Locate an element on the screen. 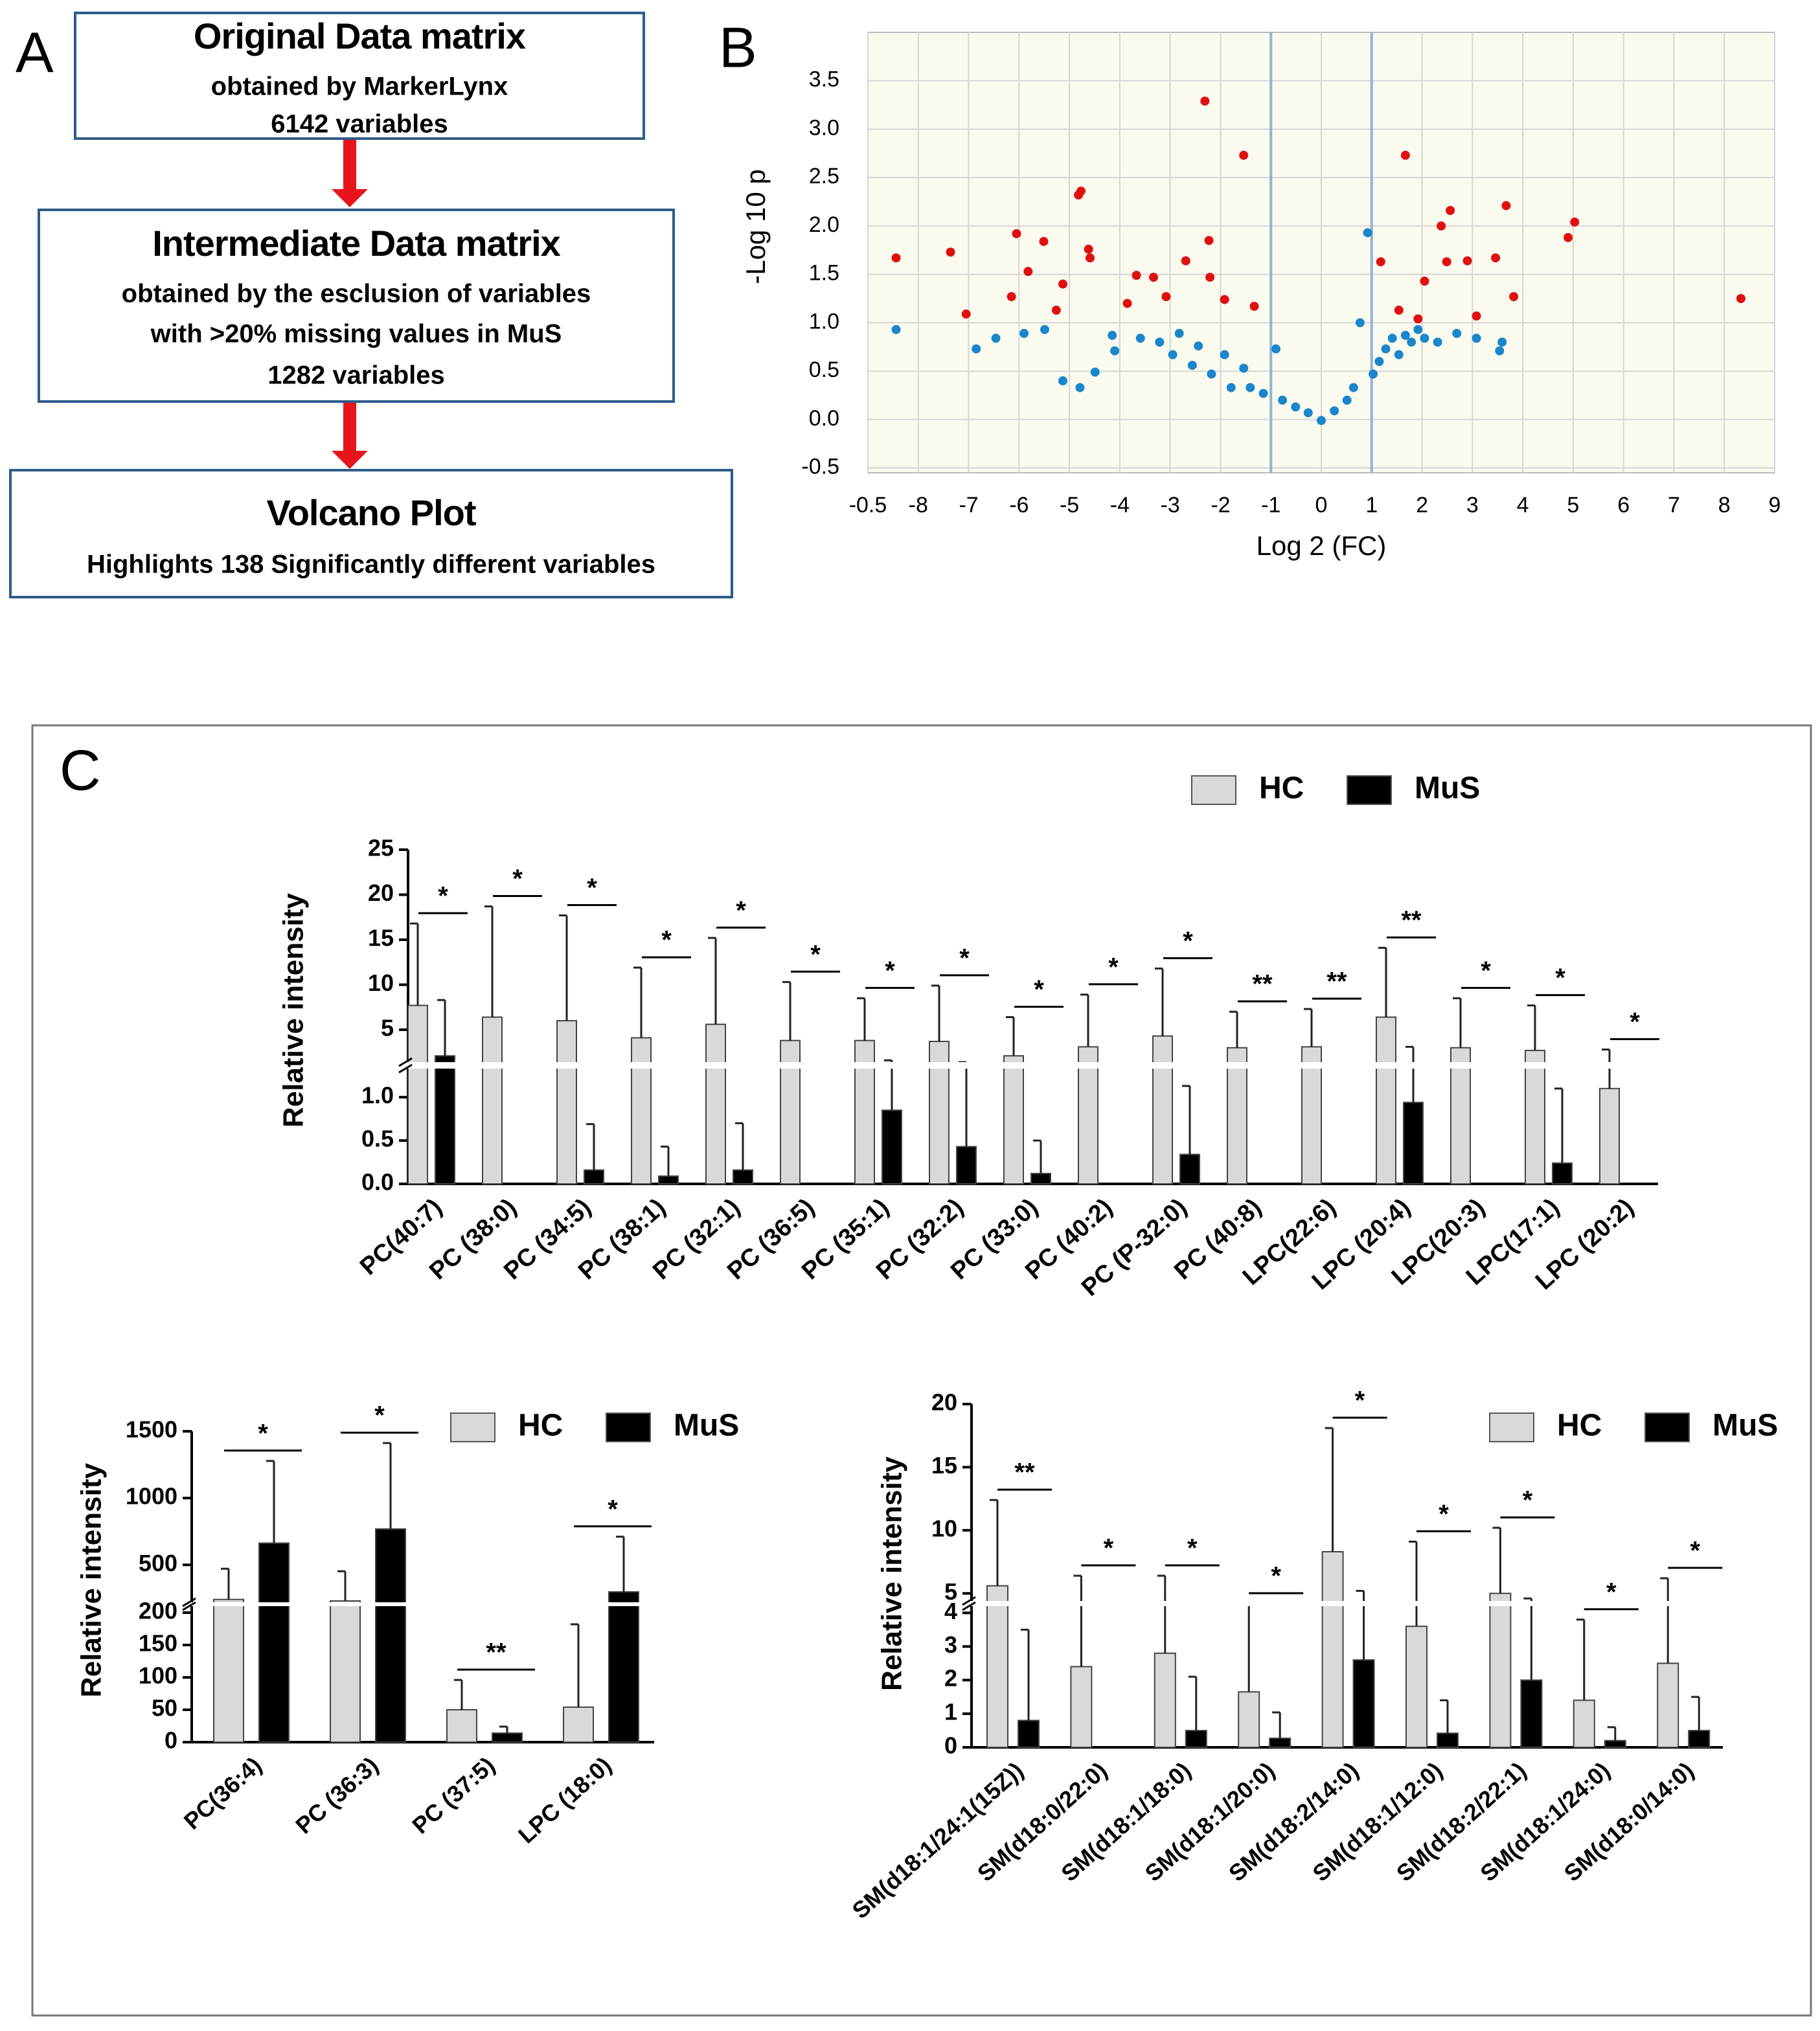  x-tick-label: 3 is located at coordinates (1472, 505).